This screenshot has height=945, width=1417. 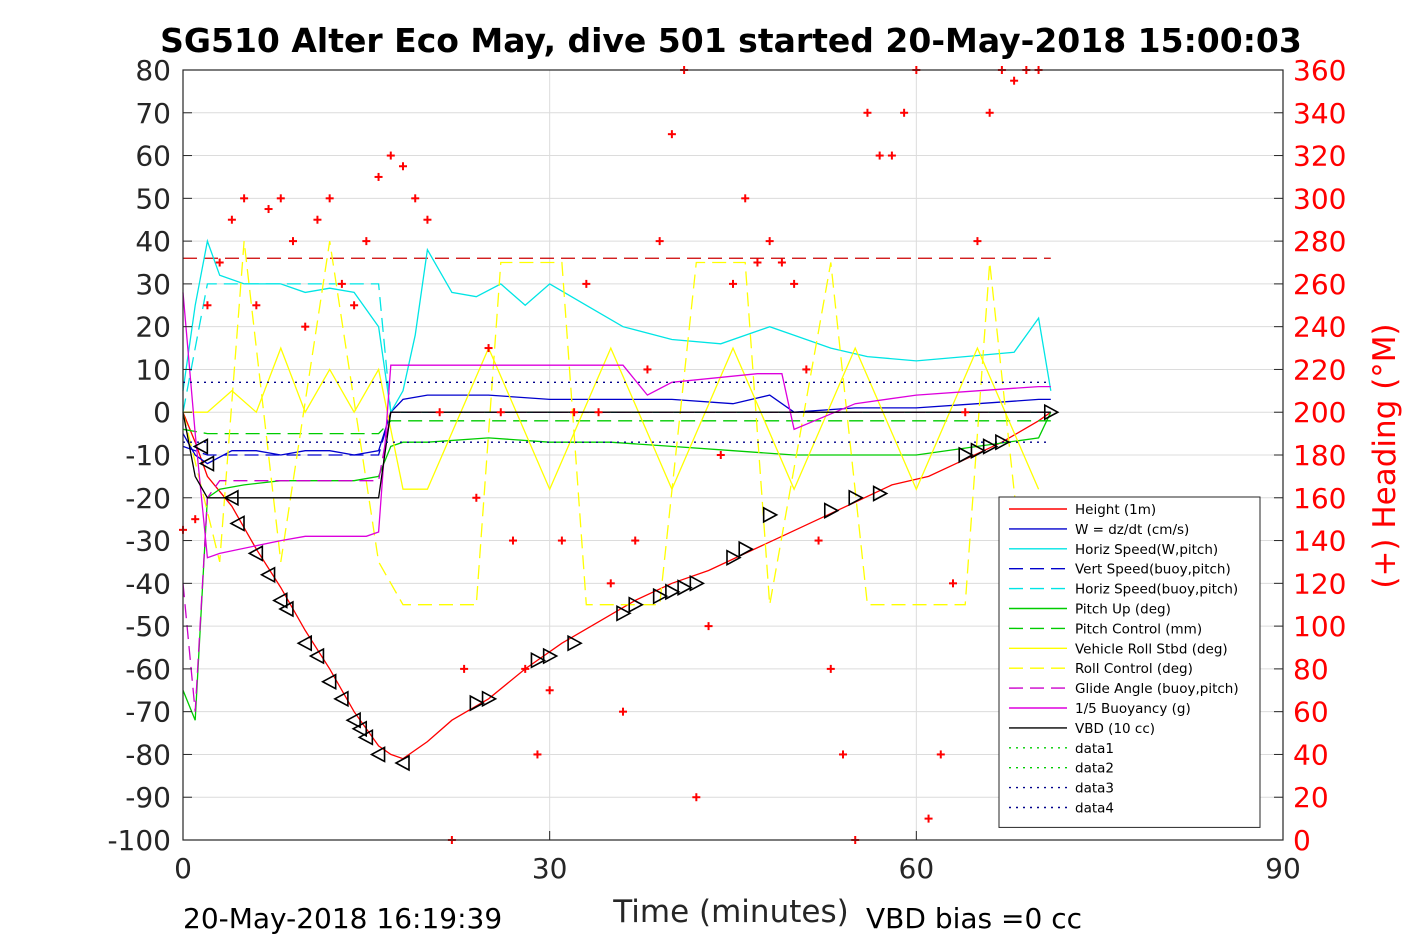 I want to click on y-right-tick-label: 240, so click(x=1319, y=327).